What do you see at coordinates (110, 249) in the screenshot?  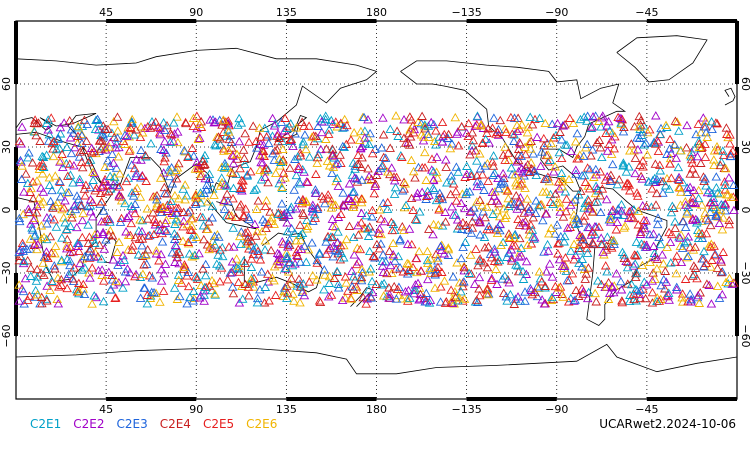 I see `madagascar-coast` at bounding box center [110, 249].